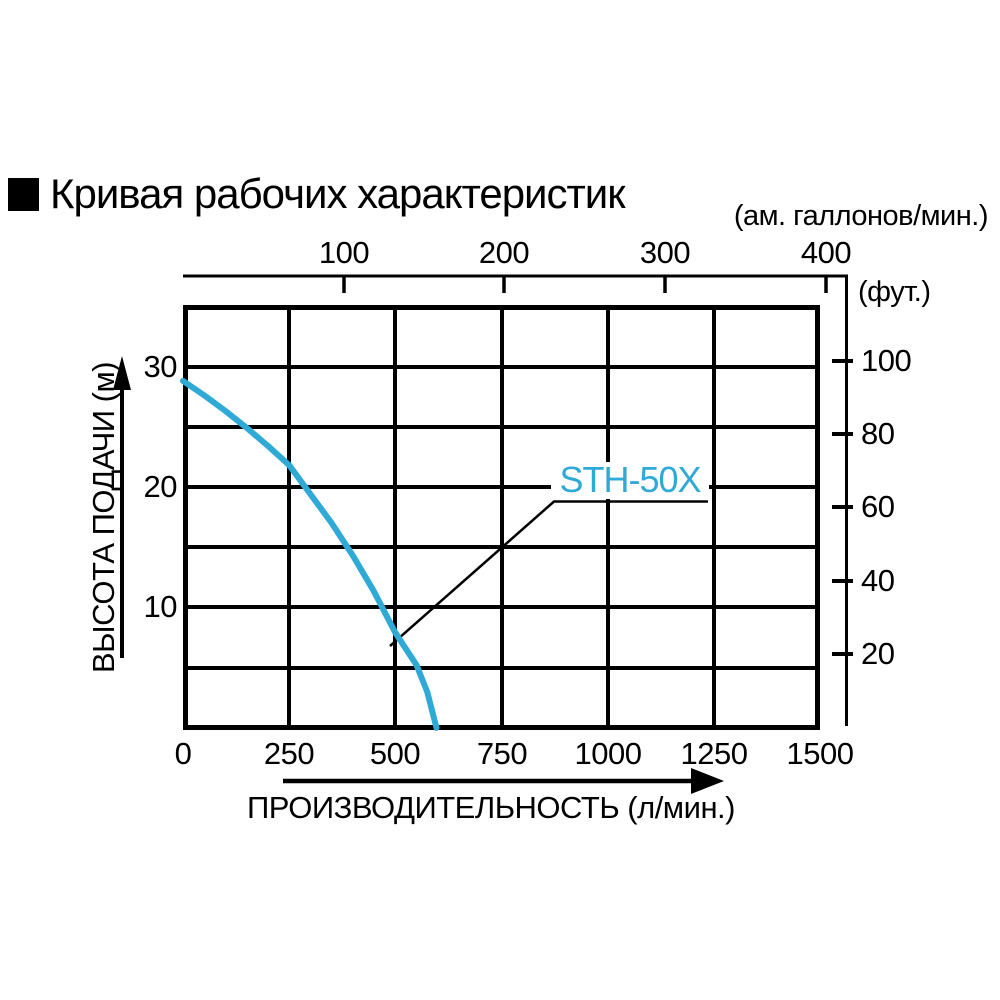  What do you see at coordinates (842, 507) in the screenshot?
I see `right-axis-ticks` at bounding box center [842, 507].